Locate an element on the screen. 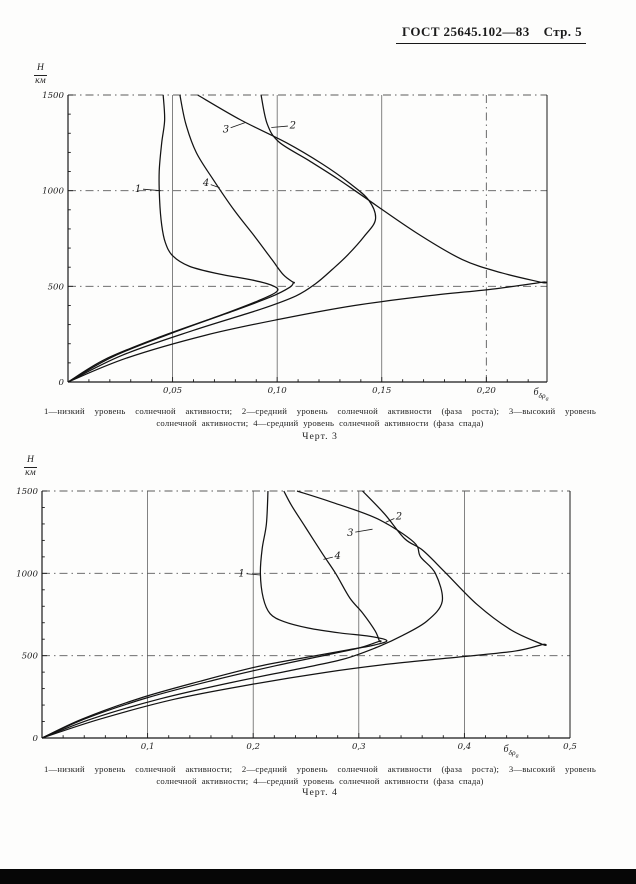 The image size is (636, 884). y-axis-label-chart4: H км is located at coordinates (30, 466).